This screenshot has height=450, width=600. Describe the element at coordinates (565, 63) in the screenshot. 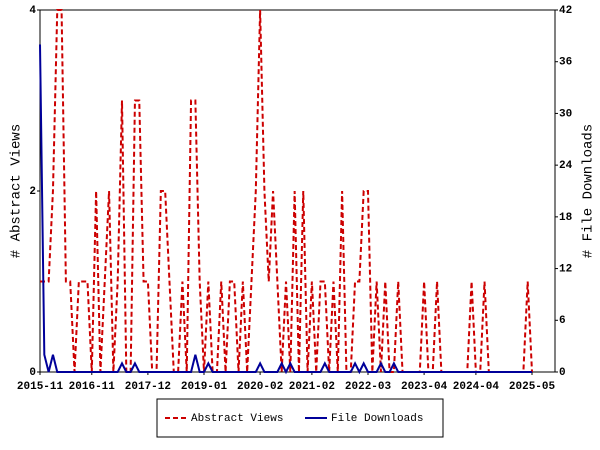

I see `y2-tick-label: 36` at that location.